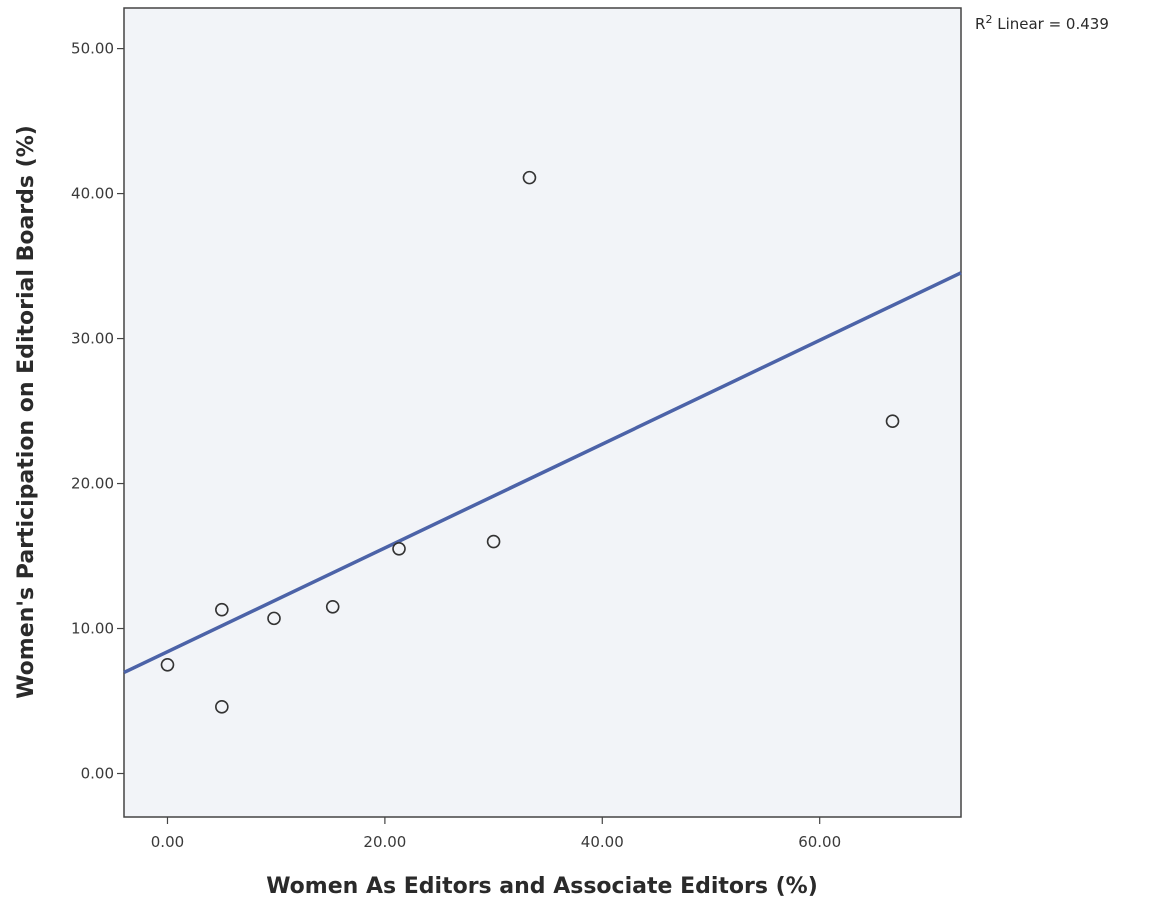 The image size is (1150, 899). Describe the element at coordinates (602, 842) in the screenshot. I see `x-tick-label: 40.00` at that location.